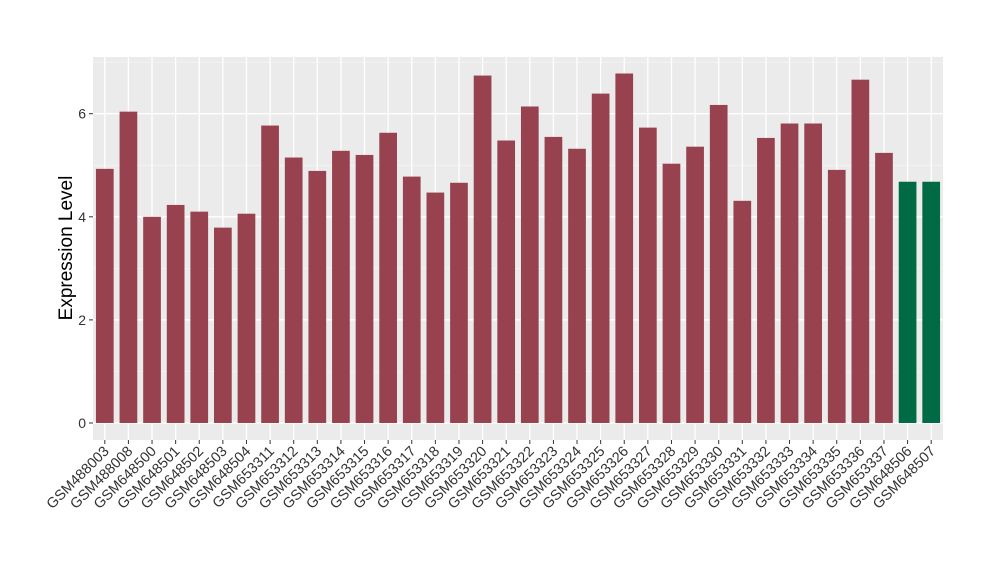 This screenshot has width=1000, height=585. What do you see at coordinates (82, 114) in the screenshot?
I see `y-tick-label: 6` at bounding box center [82, 114].